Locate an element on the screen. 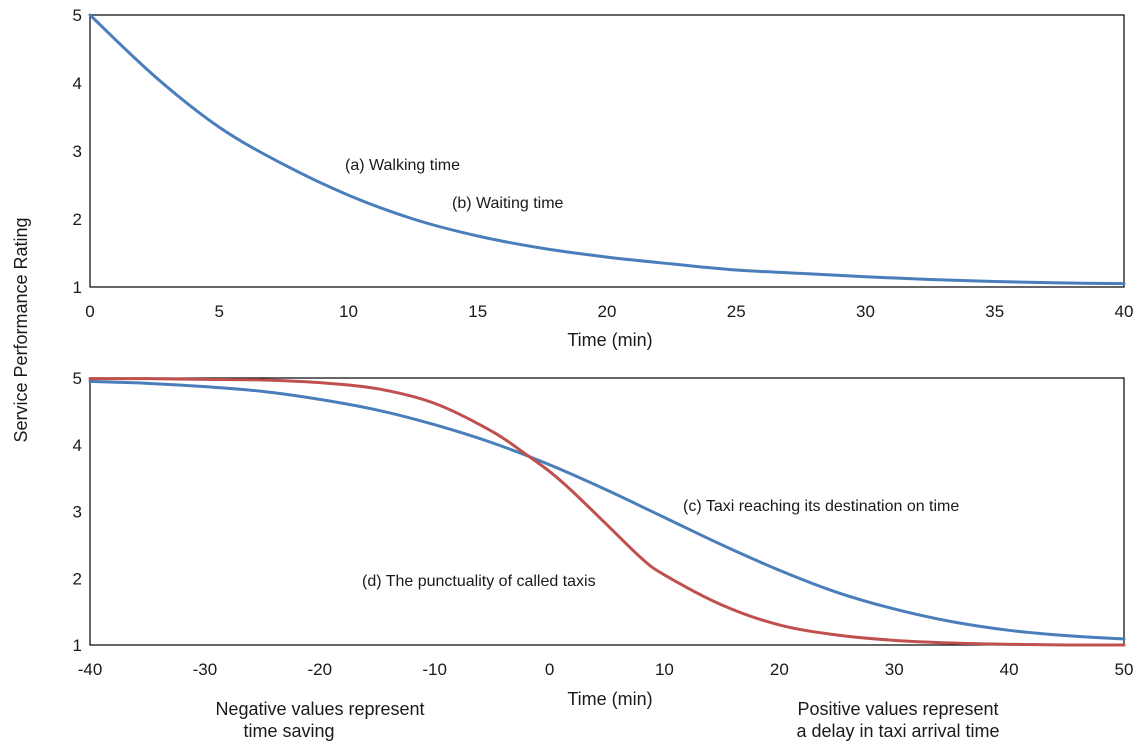 The image size is (1143, 746). note-positive-values-line2: a delay in taxi arrival time is located at coordinates (897, 731).